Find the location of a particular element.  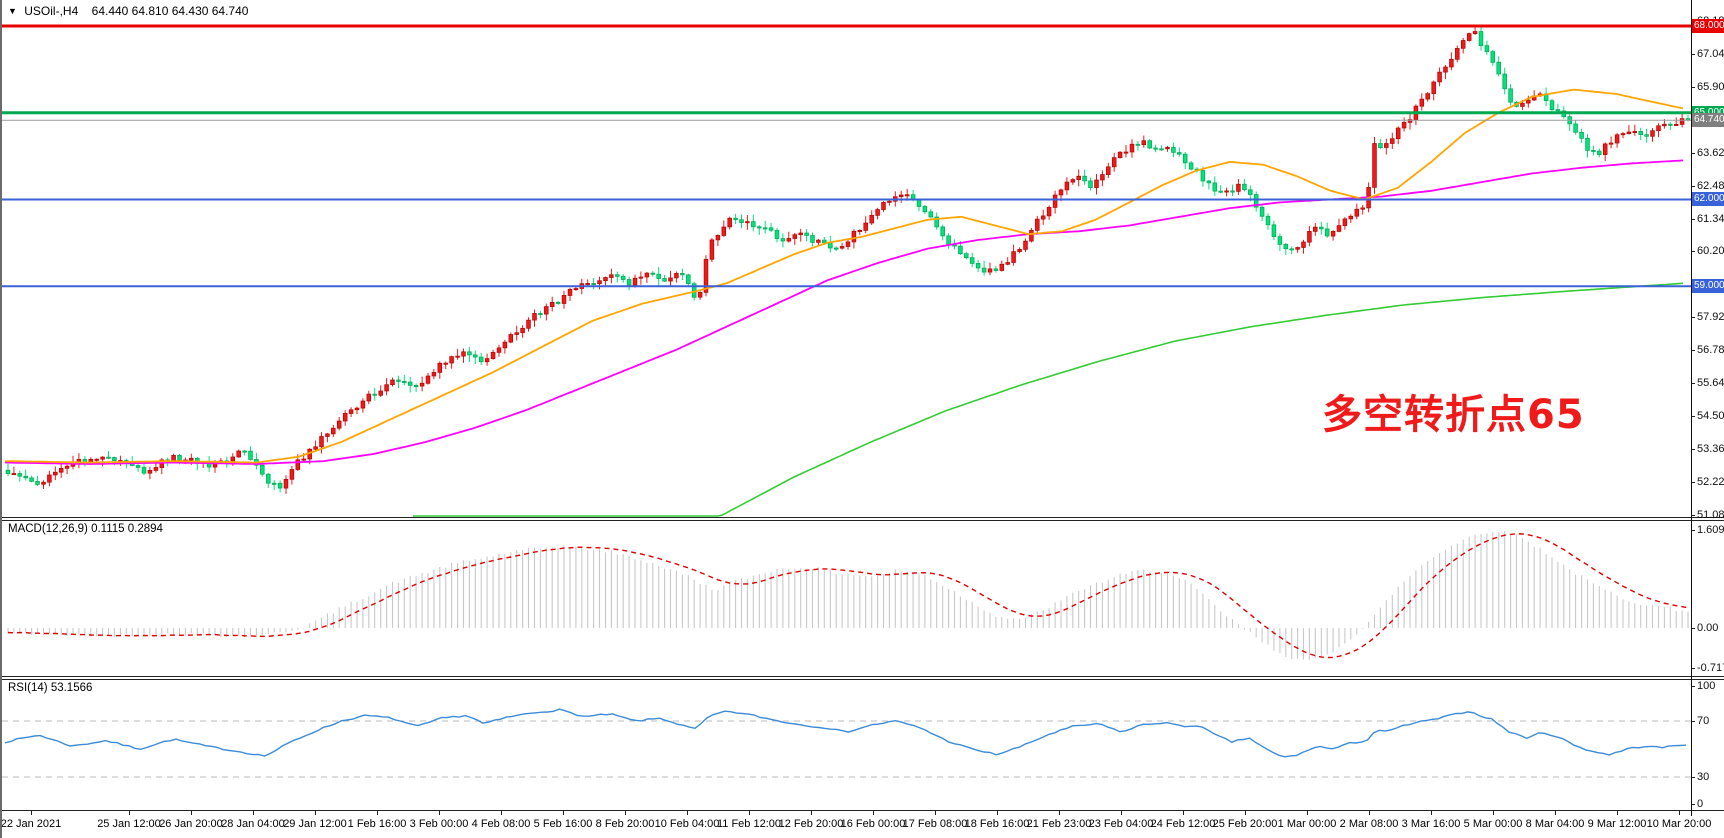

date-label: 8 Mar 04:00 is located at coordinates (1555, 824).